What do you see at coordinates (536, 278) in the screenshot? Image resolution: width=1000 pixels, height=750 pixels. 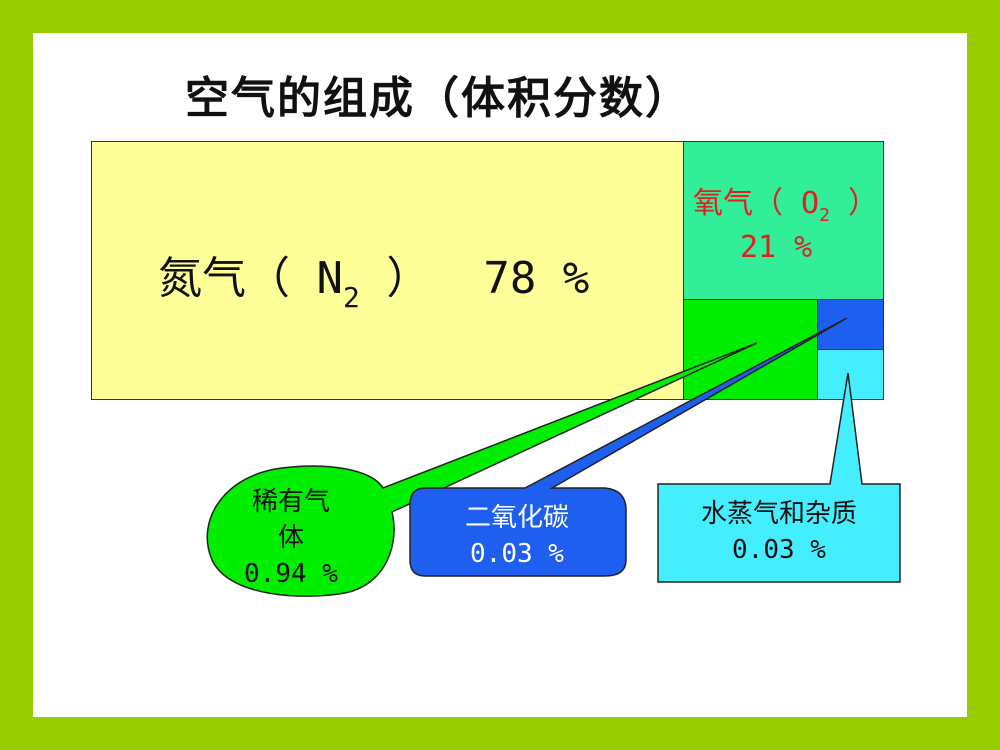 I see `nitrogen-value: 78 %` at bounding box center [536, 278].